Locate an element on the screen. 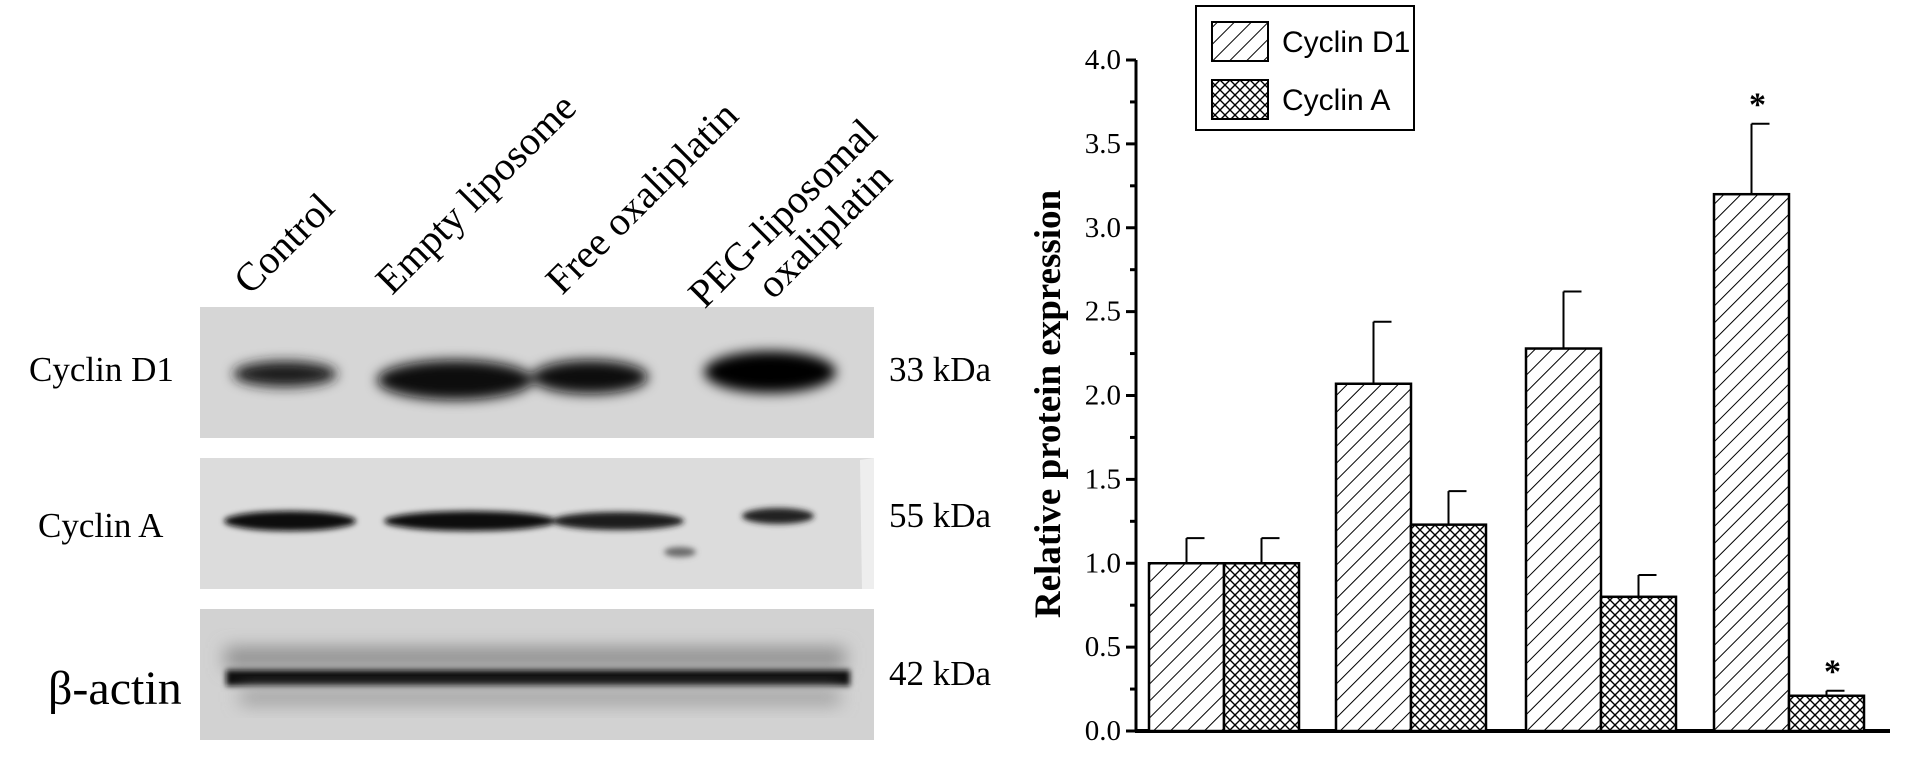 The width and height of the screenshot is (1913, 761). y-axis-label: Relative protein expression is located at coordinates (1048, 403).